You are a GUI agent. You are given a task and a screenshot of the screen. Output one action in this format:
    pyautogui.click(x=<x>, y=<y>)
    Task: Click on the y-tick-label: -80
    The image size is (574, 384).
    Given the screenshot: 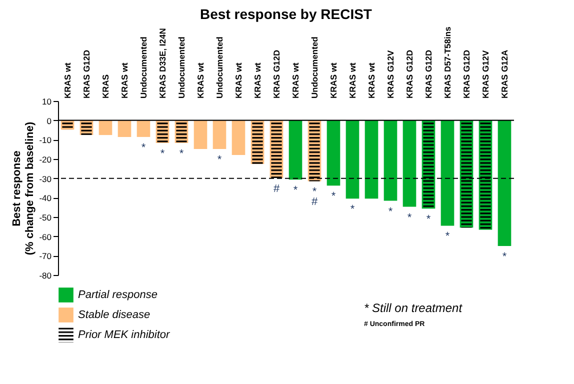 What is the action you would take?
    pyautogui.click(x=45, y=275)
    